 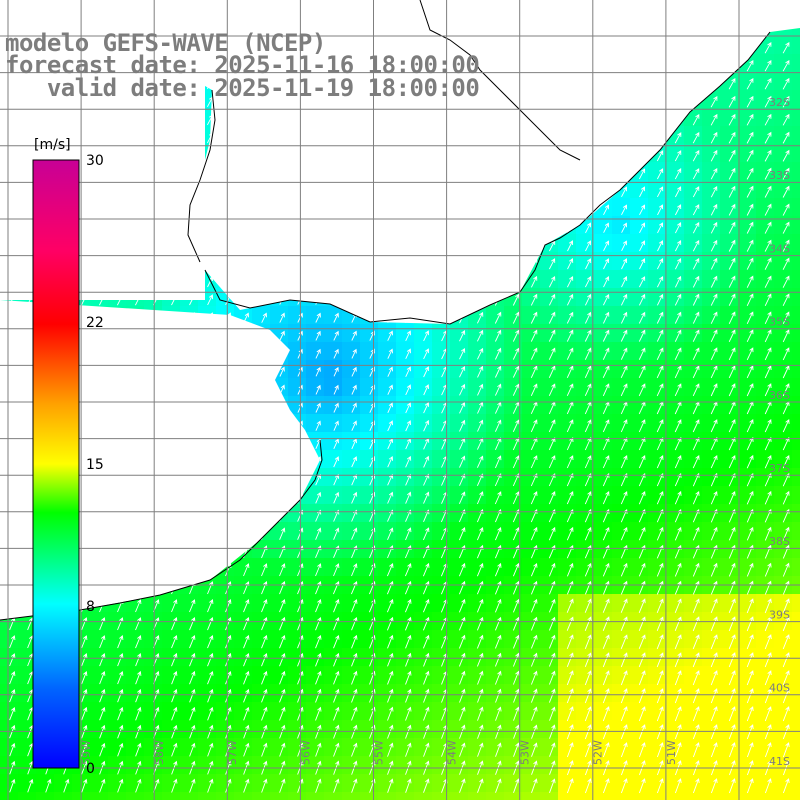 I want to click on lon-label: 57W, so click(x=232, y=752).